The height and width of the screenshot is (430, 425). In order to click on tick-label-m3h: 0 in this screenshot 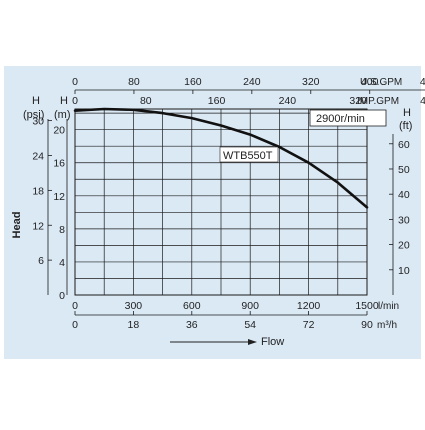, I will do `click(75, 325)`.